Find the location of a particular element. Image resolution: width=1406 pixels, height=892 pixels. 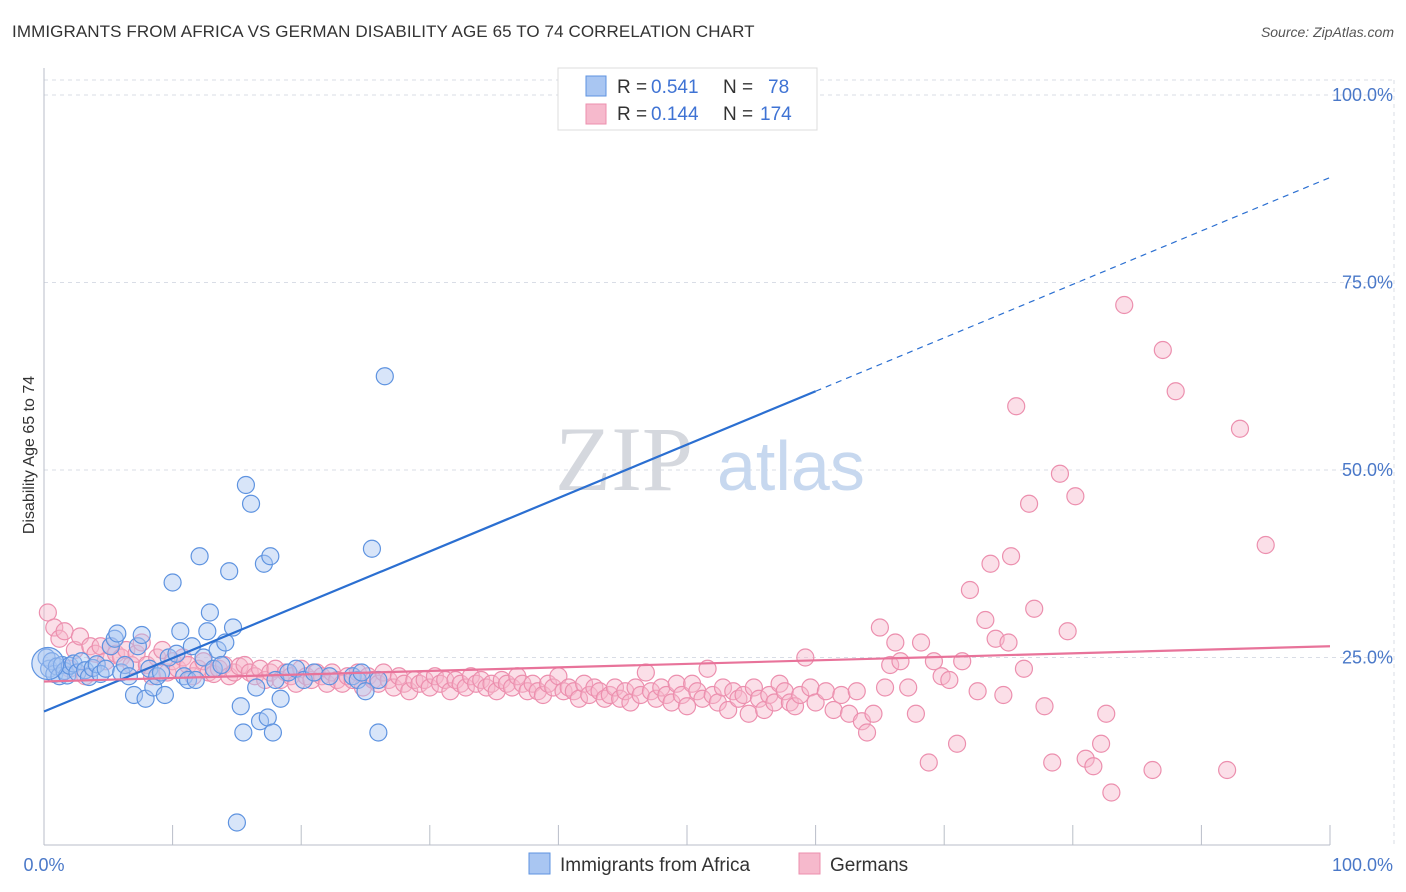

y-axis-title: Disability Age 65 to 74 is located at coordinates (29, 455).